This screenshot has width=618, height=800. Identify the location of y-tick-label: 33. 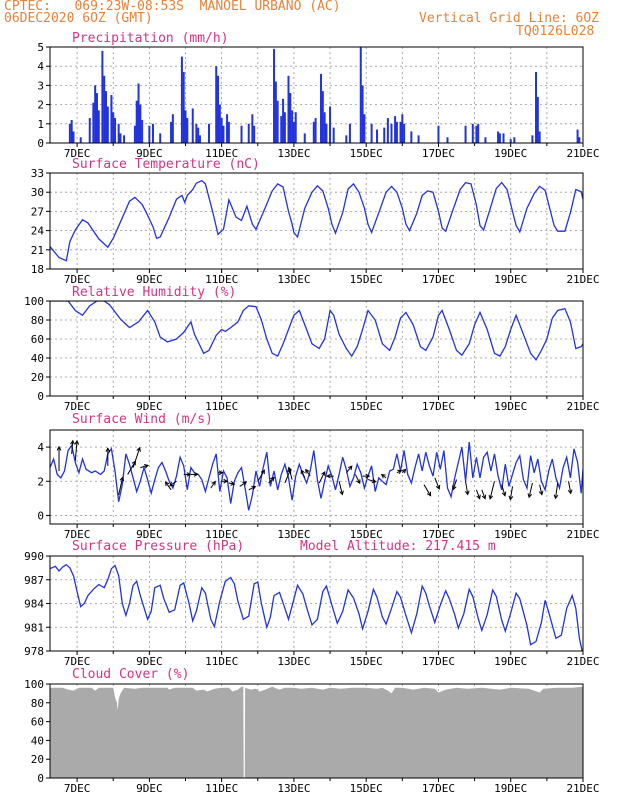
(37, 173).